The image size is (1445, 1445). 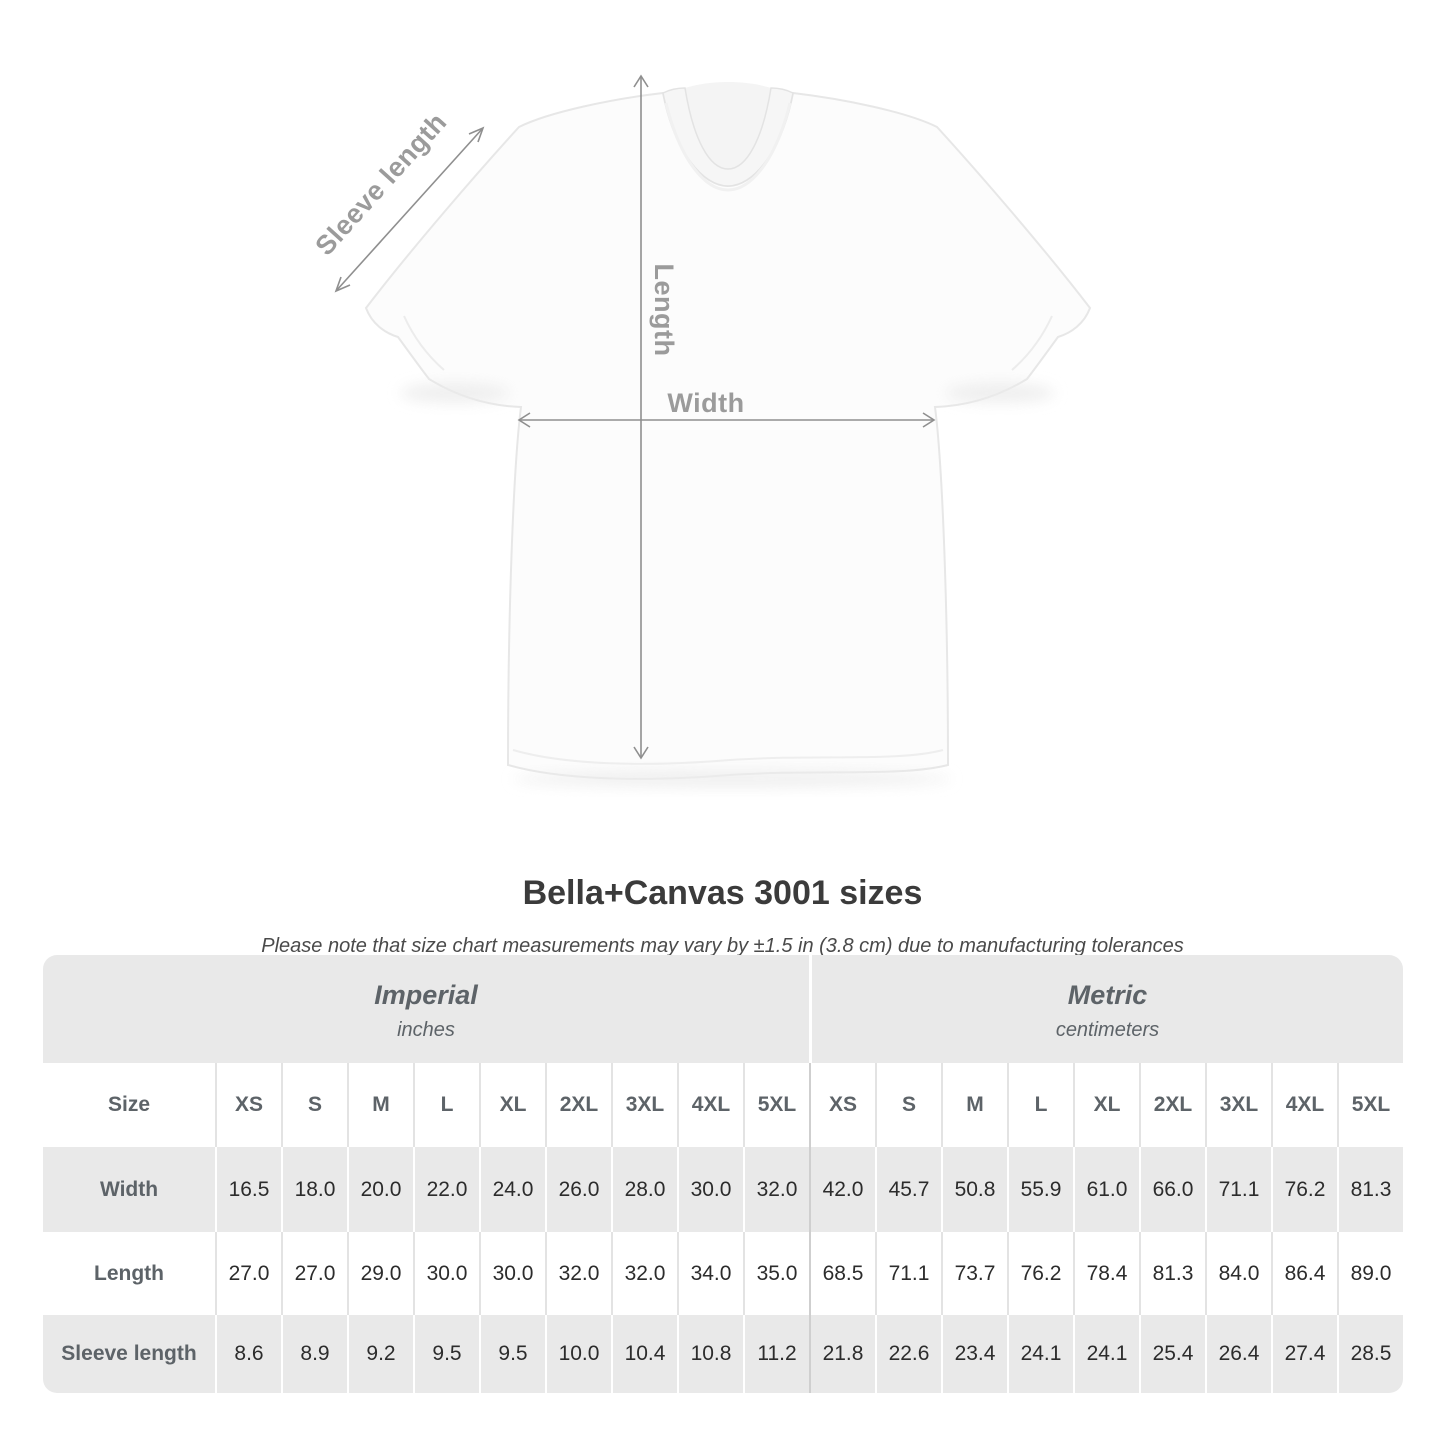 I want to click on table-cell: 11.2, so click(x=776, y=1354).